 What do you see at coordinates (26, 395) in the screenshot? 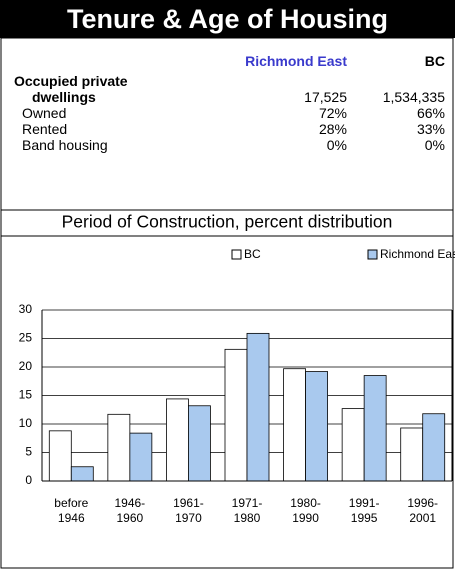
I see `y-tick-label: 15` at bounding box center [26, 395].